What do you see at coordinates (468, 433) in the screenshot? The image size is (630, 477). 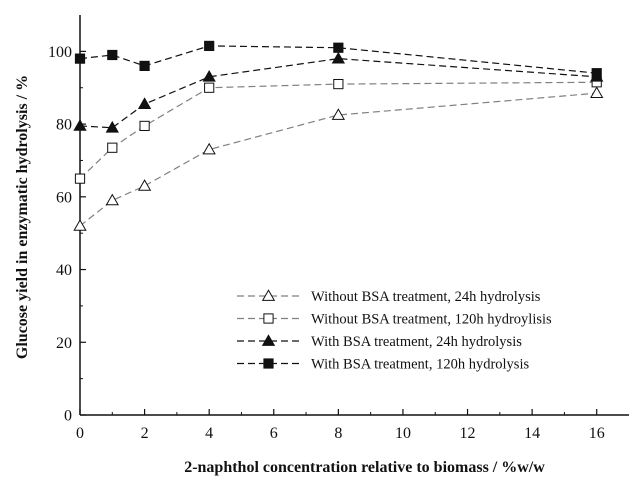 I see `x-tick-label: 12` at bounding box center [468, 433].